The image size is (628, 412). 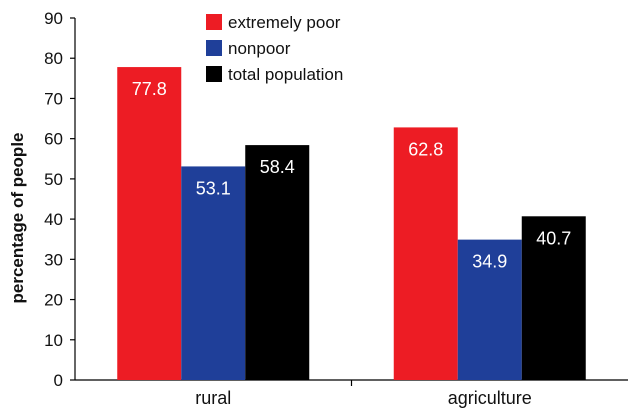 I want to click on bar-data-label: 62.8, so click(x=425, y=149).